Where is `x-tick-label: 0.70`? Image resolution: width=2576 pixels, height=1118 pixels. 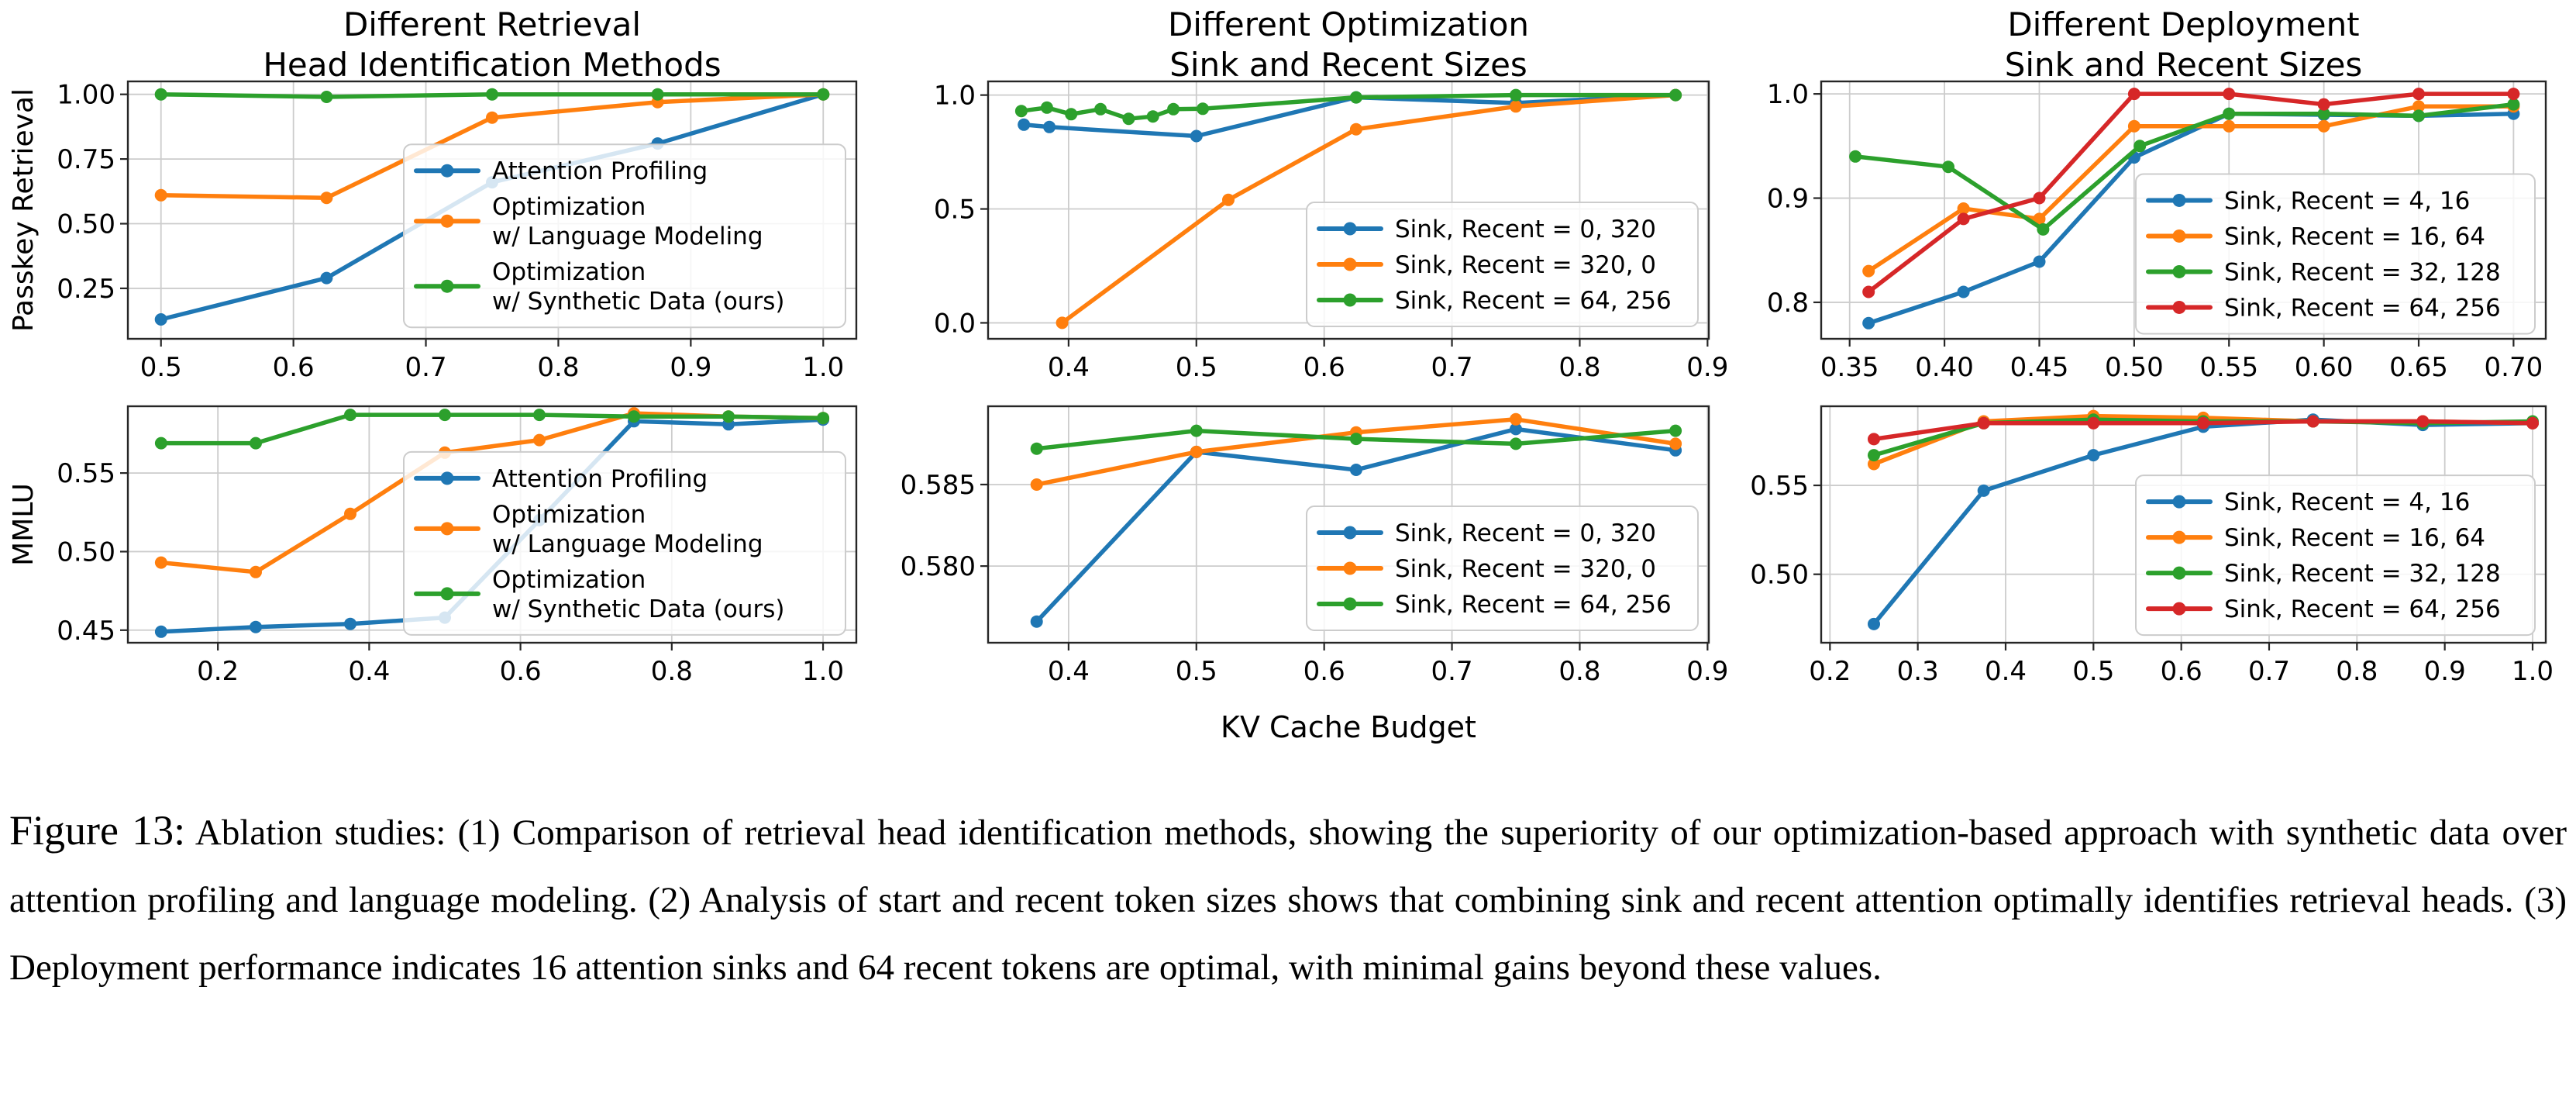
x-tick-label: 0.70 is located at coordinates (2514, 367).